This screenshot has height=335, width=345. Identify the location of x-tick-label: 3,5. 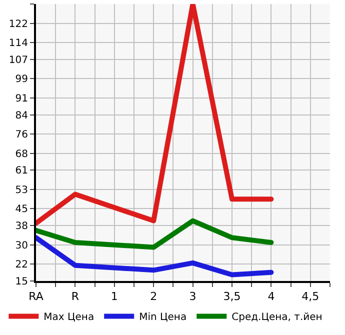
(232, 297).